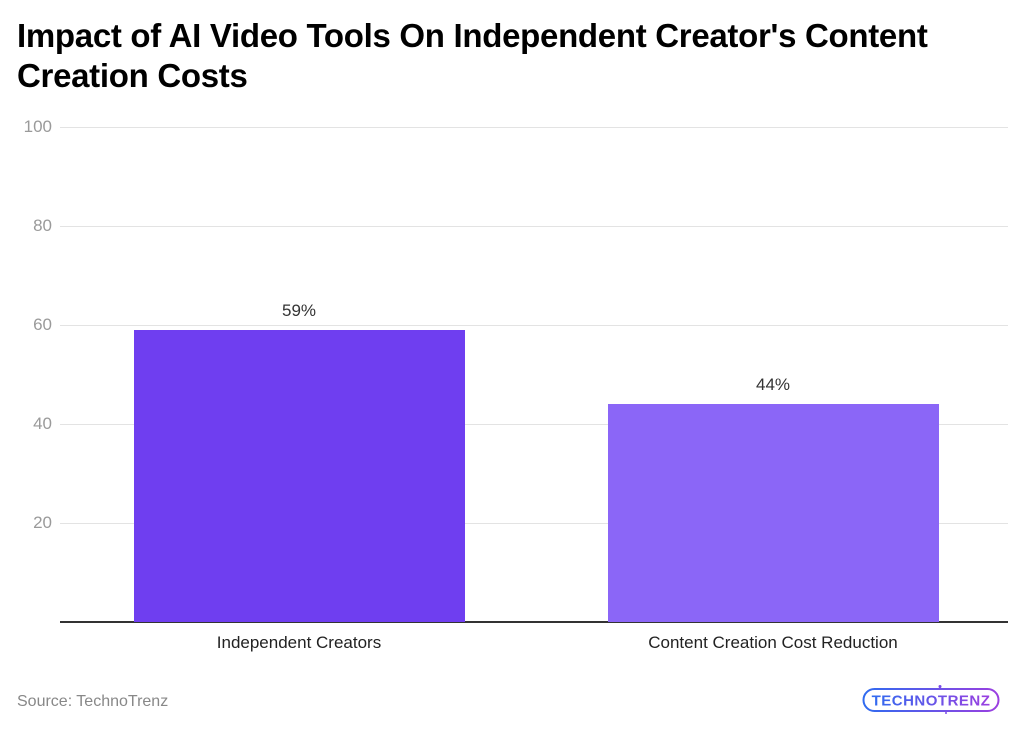 Image resolution: width=1024 pixels, height=730 pixels. Describe the element at coordinates (93, 701) in the screenshot. I see `source-text: Source: TechnoTrenz` at that location.